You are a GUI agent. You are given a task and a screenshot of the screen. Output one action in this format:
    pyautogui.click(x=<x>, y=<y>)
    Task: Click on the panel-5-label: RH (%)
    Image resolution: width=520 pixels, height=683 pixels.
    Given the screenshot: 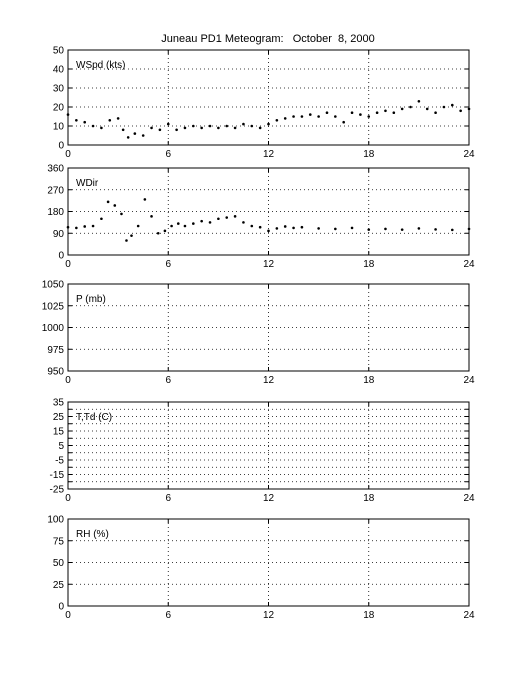 What is the action you would take?
    pyautogui.click(x=92, y=534)
    